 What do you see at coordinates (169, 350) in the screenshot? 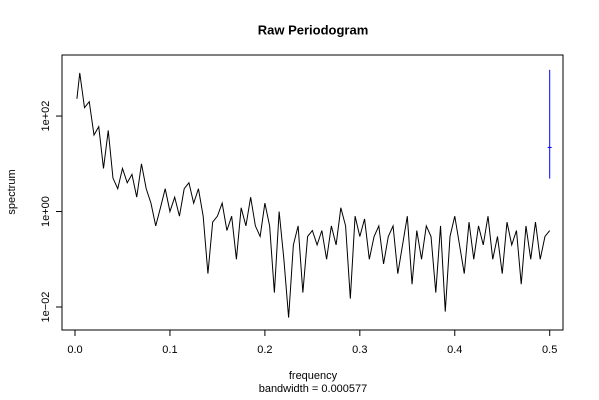
I see `x-tick-label: 0.1` at bounding box center [169, 350].